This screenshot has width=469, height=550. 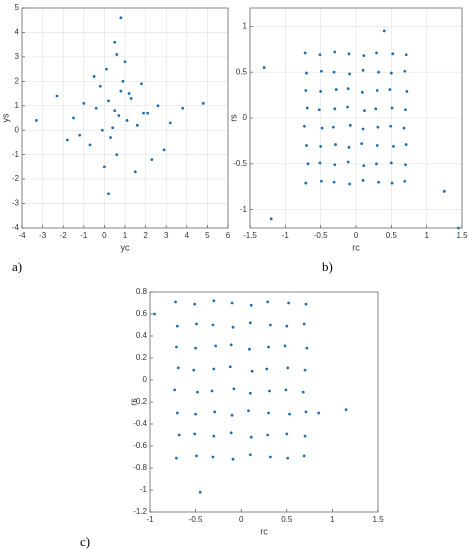 I want to click on y-tick-label: 0.4, so click(x=142, y=335).